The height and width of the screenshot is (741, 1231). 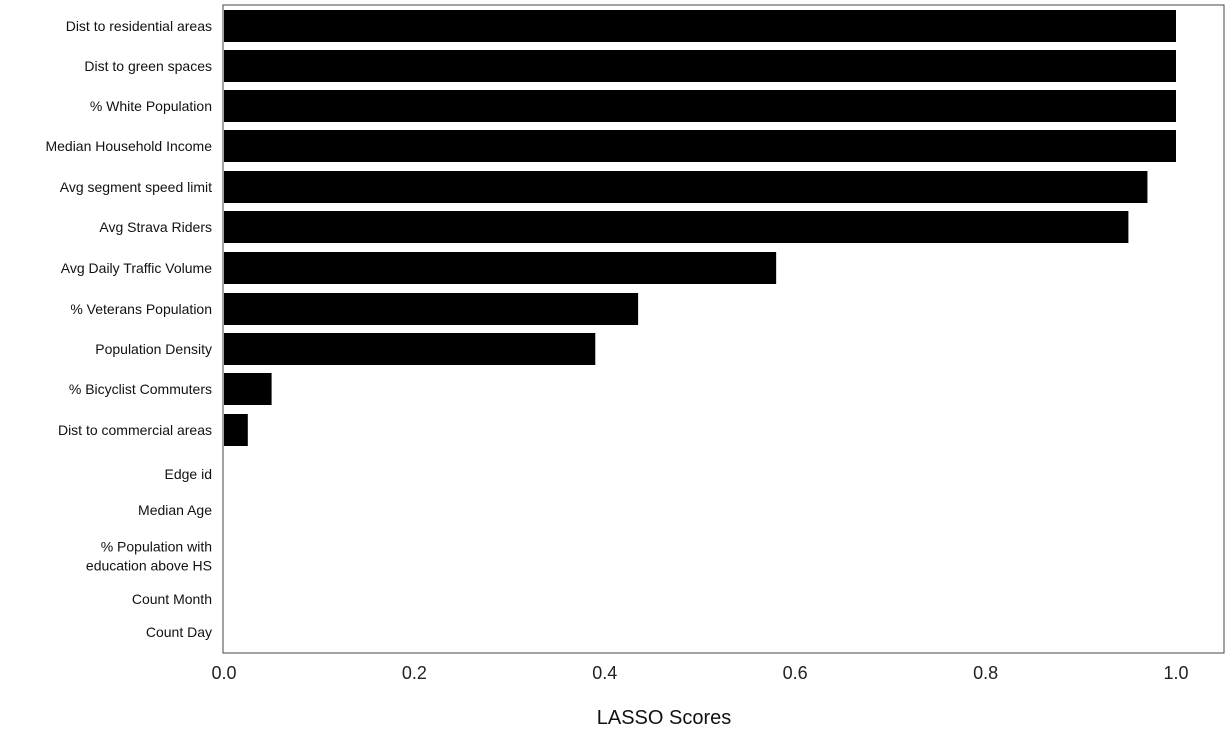 I want to click on x-axis-ticks: 0.0 0.2 0.4 0.6 0.8 1.0, so click(x=699, y=673).